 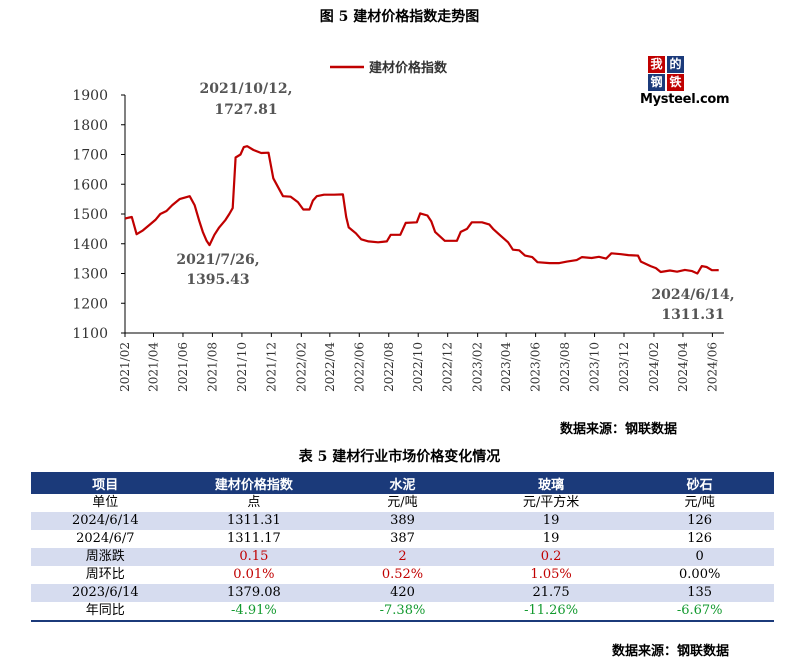 I want to click on x-tick-label: 2023/04, so click(x=506, y=367).